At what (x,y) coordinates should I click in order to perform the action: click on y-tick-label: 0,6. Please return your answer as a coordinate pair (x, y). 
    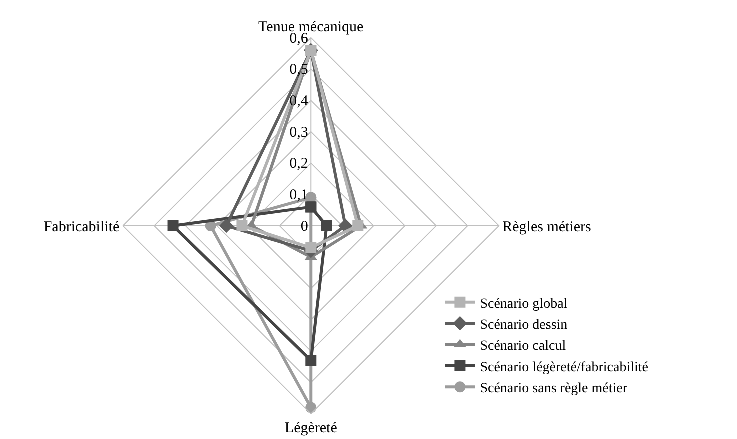
    Looking at the image, I should click on (299, 38).